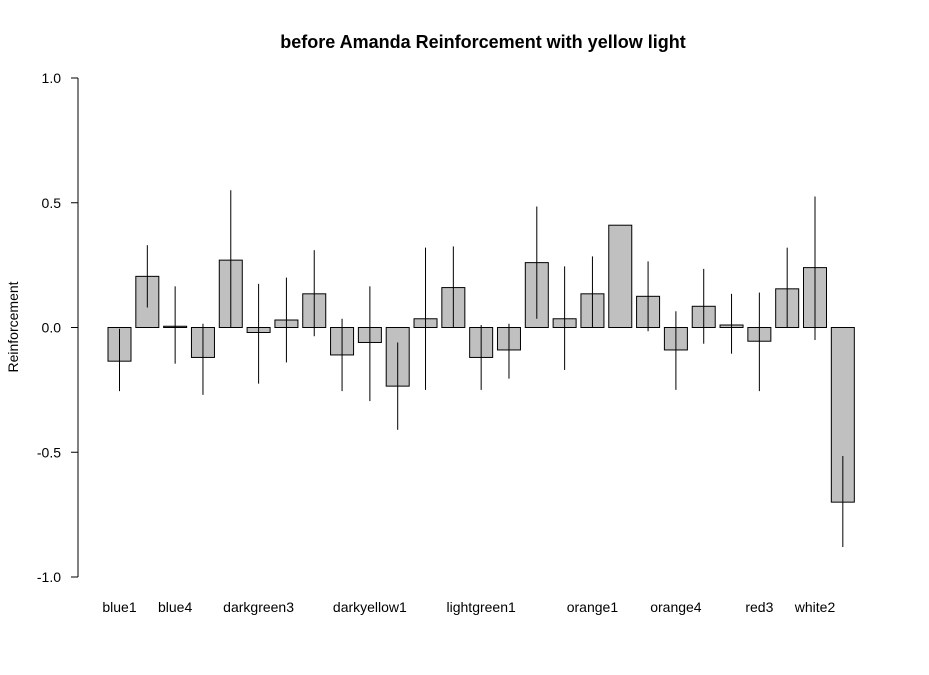 The height and width of the screenshot is (675, 929). What do you see at coordinates (370, 607) in the screenshot?
I see `x-tick-label: darkyellow1` at bounding box center [370, 607].